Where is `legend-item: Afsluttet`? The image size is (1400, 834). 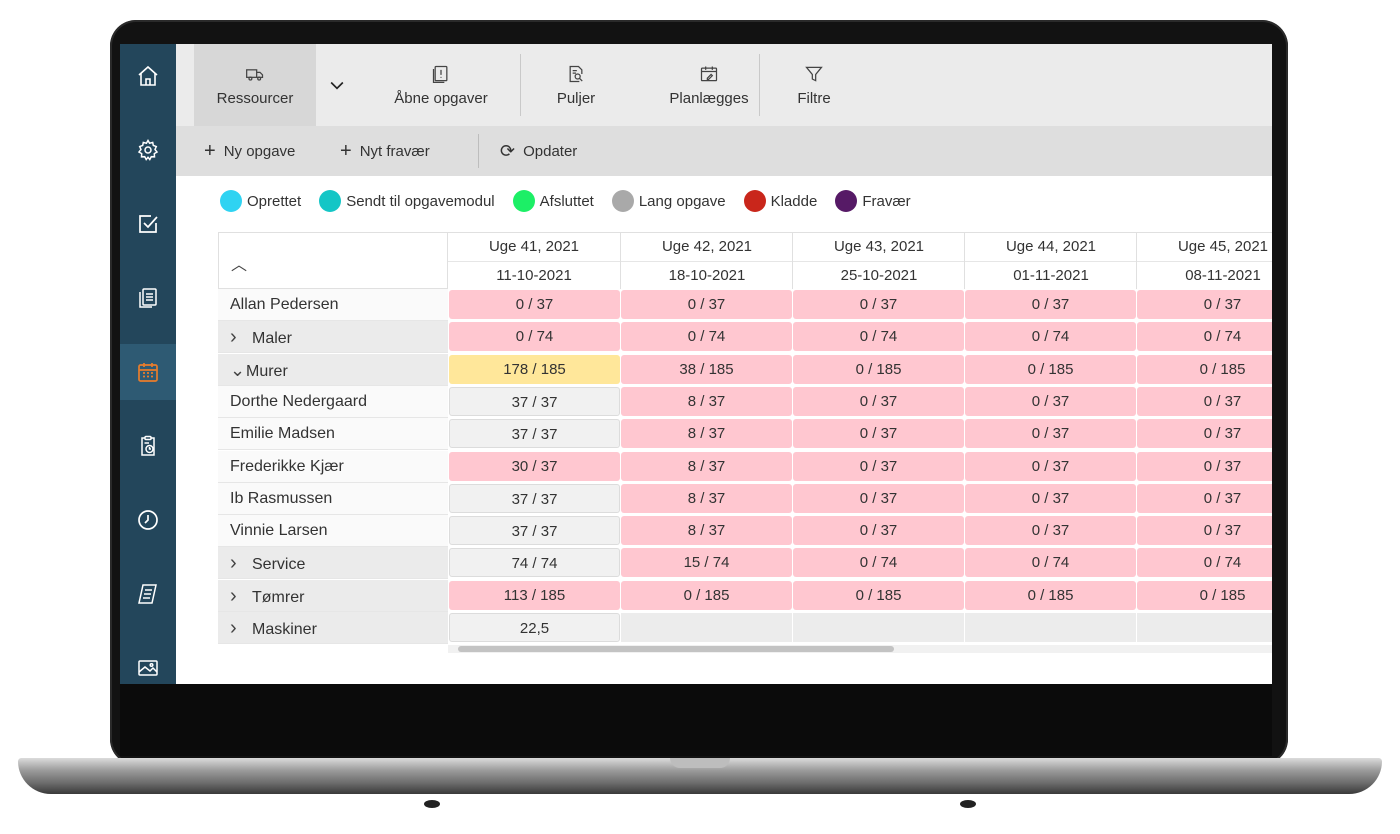
legend-item: Afsluttet is located at coordinates (553, 201).